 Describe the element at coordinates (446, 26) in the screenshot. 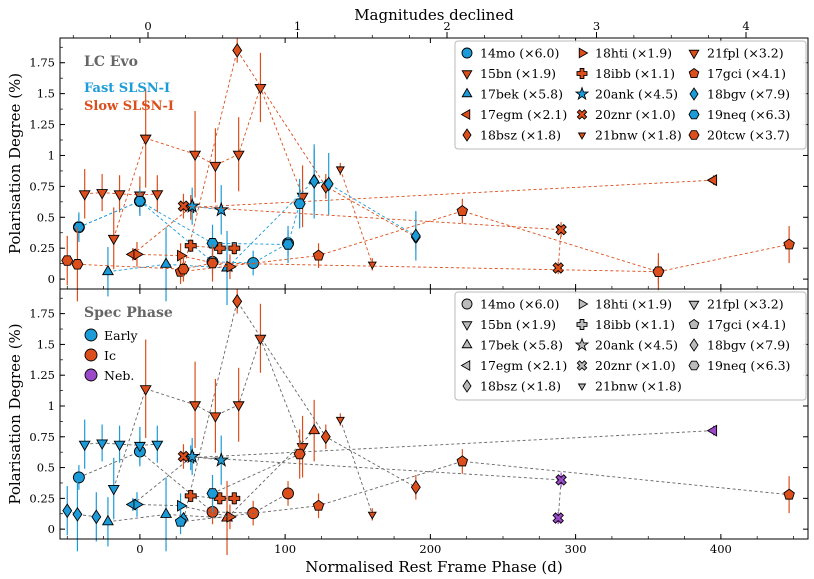

I see `top-axis-tick-label: 2` at that location.